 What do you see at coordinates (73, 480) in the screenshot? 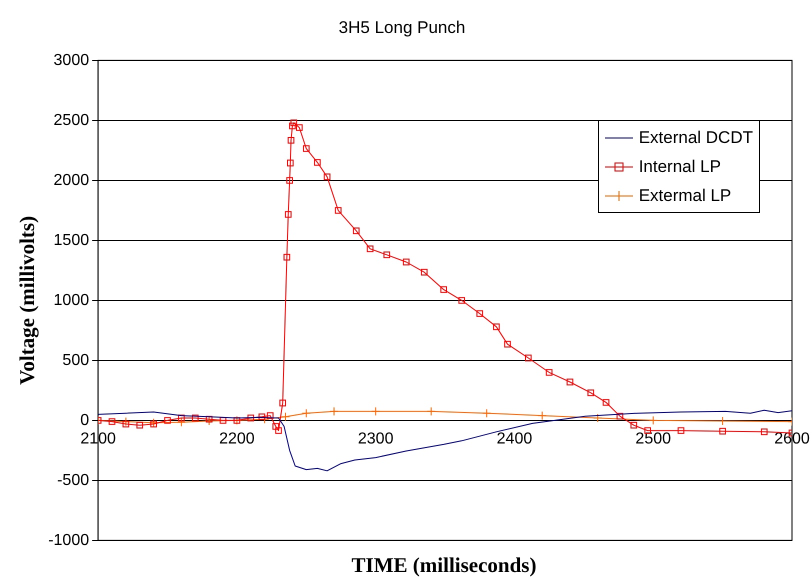
I see `y-tick-label: -500` at bounding box center [73, 480].